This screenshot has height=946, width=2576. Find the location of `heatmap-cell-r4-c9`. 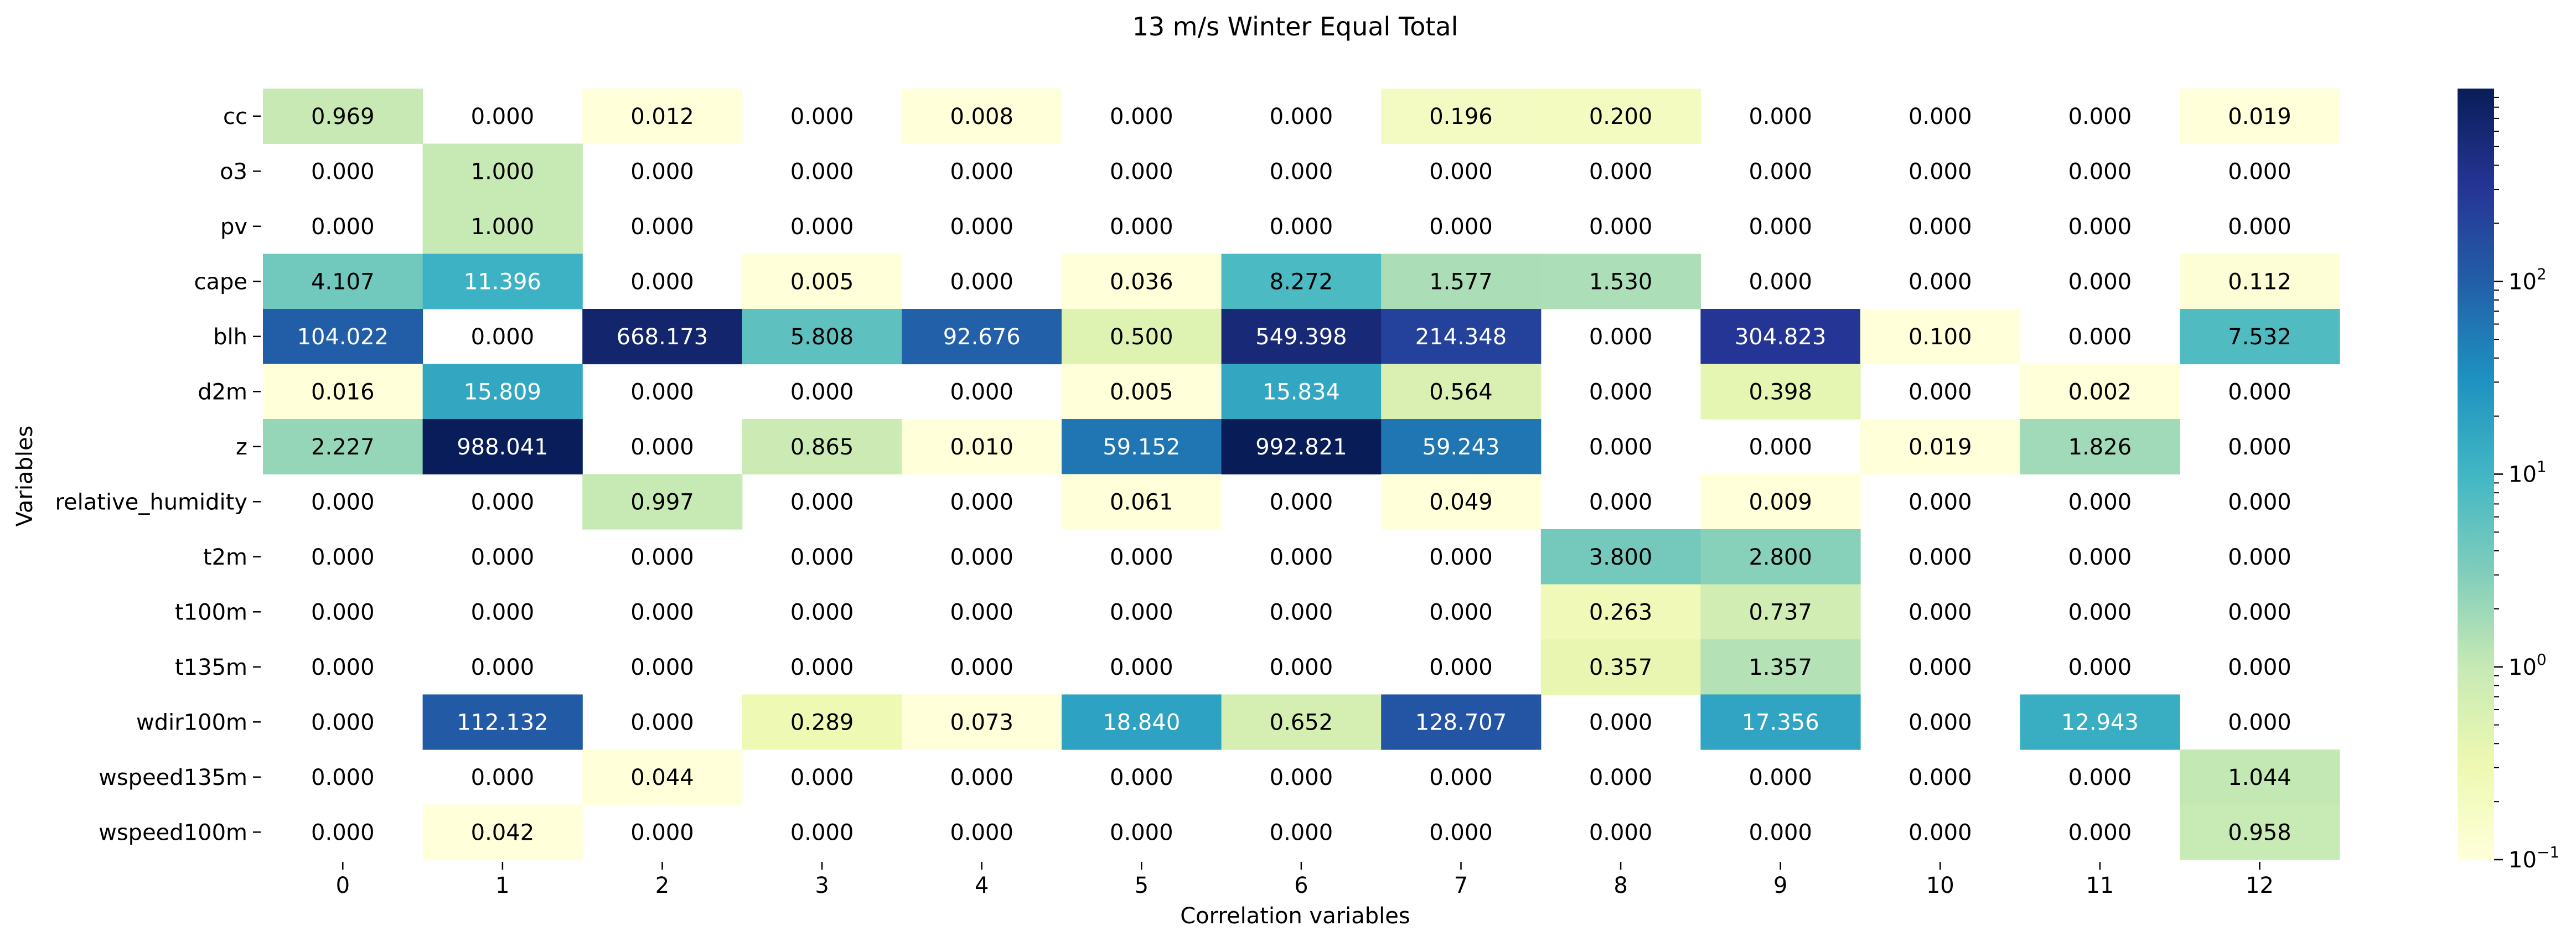

heatmap-cell-r4-c9 is located at coordinates (1780, 337).